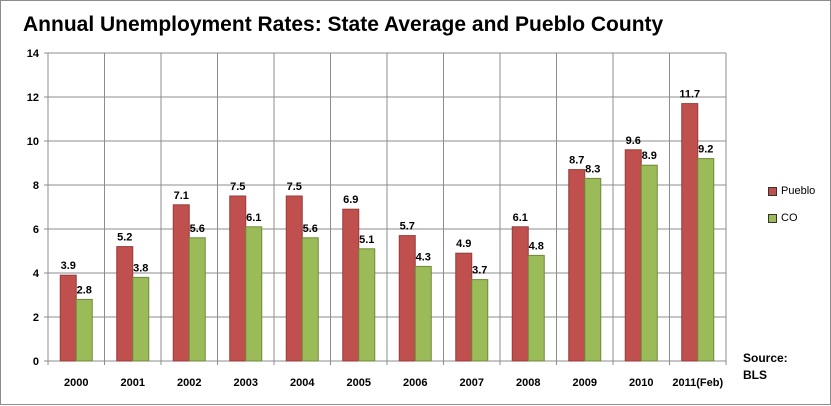  I want to click on x-tick-label: 2003, so click(246, 383).